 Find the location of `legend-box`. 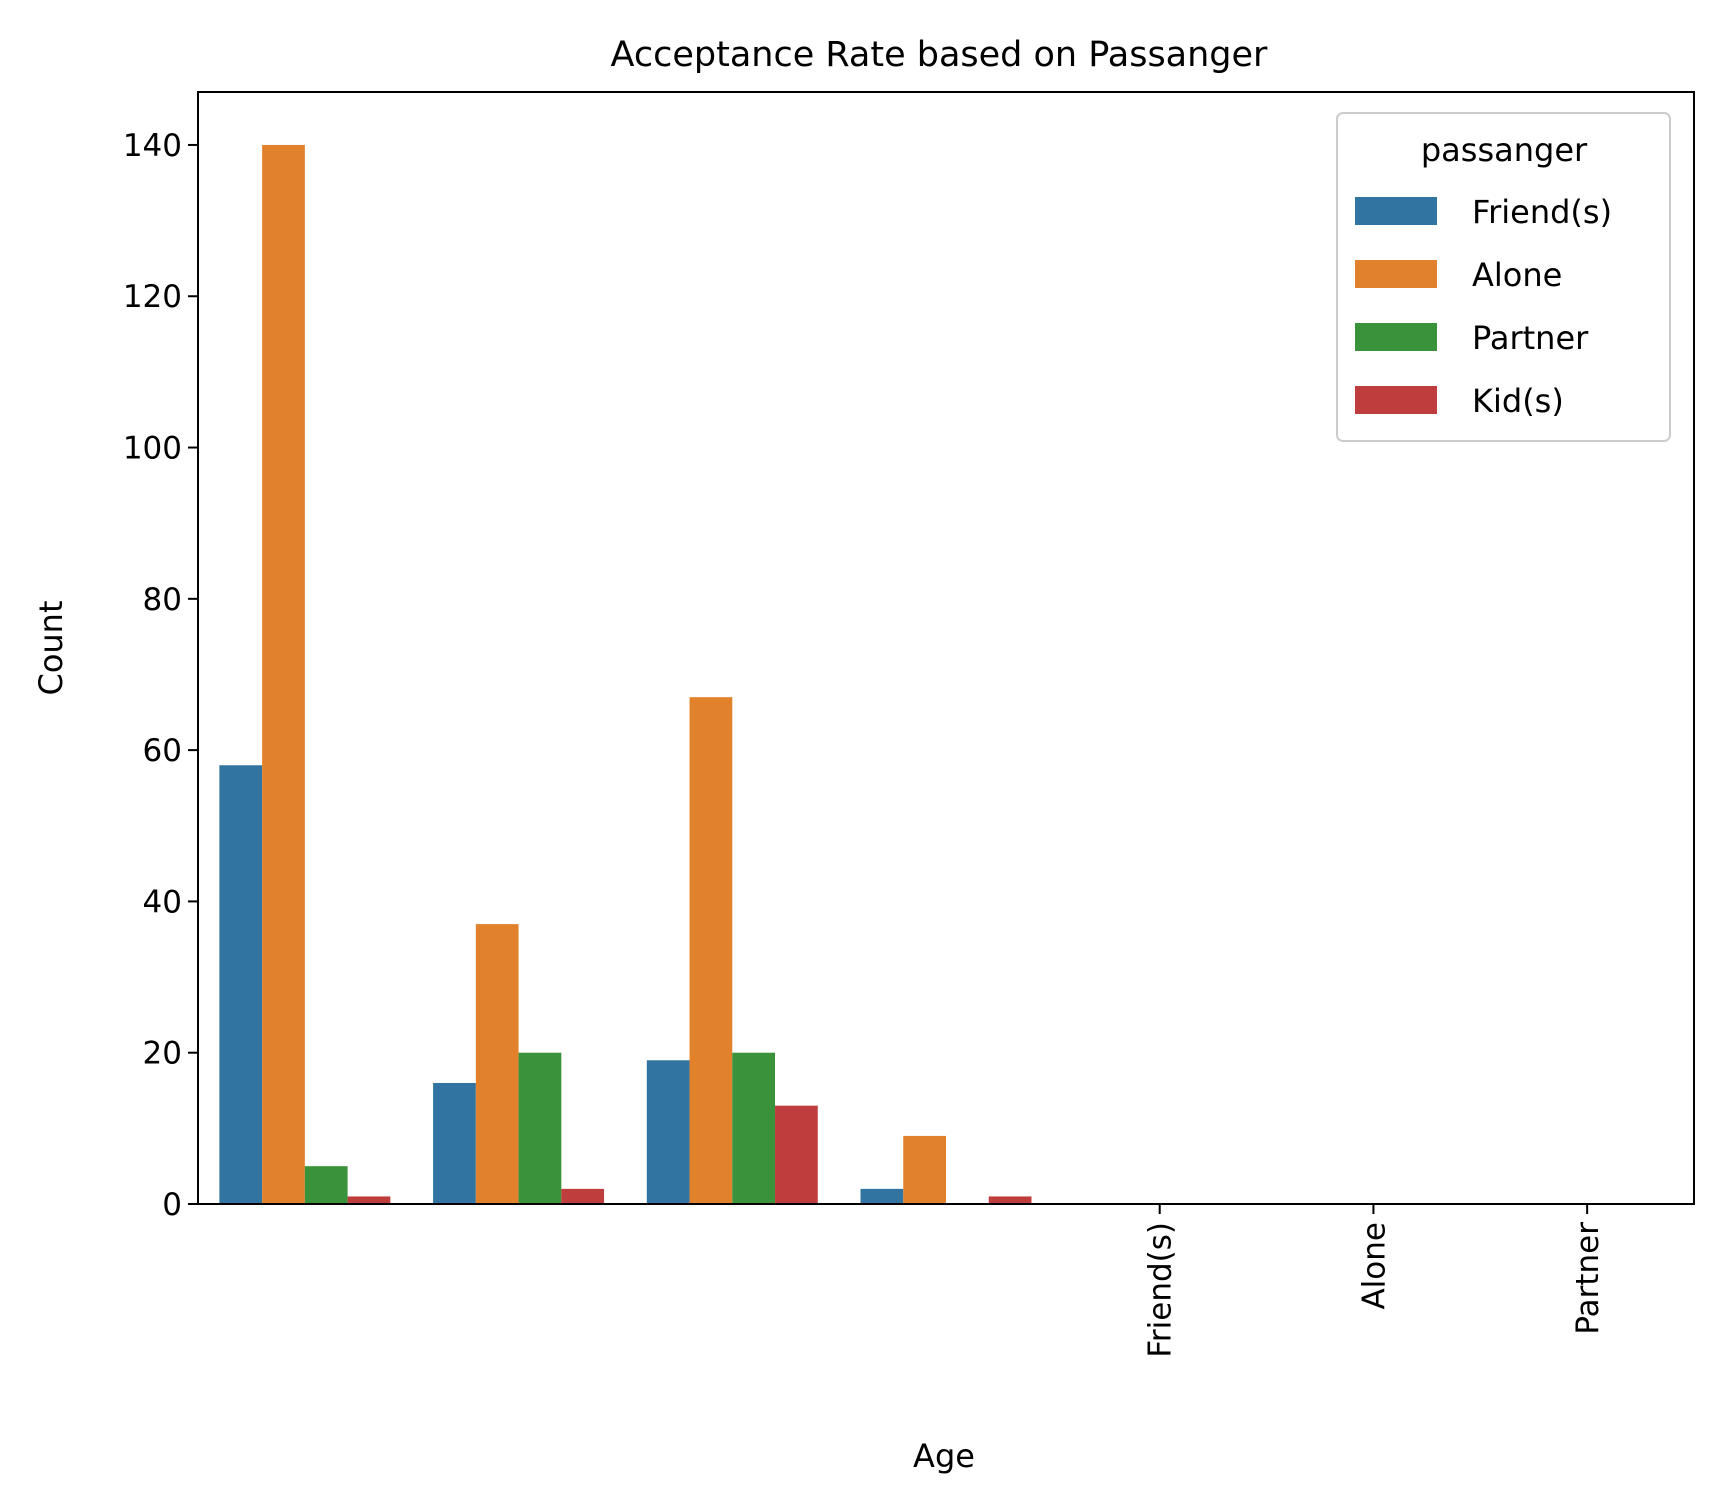

legend-box is located at coordinates (1503, 277).